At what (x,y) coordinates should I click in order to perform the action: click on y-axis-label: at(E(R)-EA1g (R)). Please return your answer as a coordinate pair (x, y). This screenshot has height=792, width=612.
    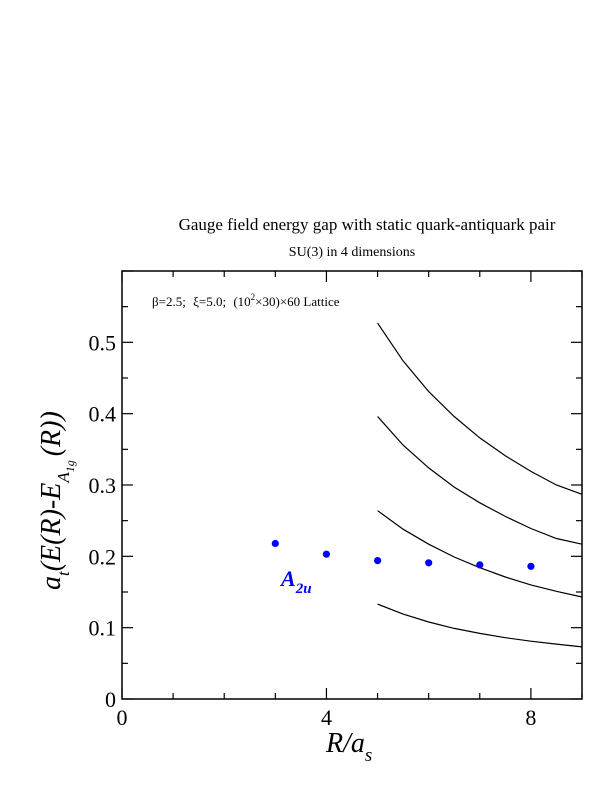
    Looking at the image, I should click on (56, 500).